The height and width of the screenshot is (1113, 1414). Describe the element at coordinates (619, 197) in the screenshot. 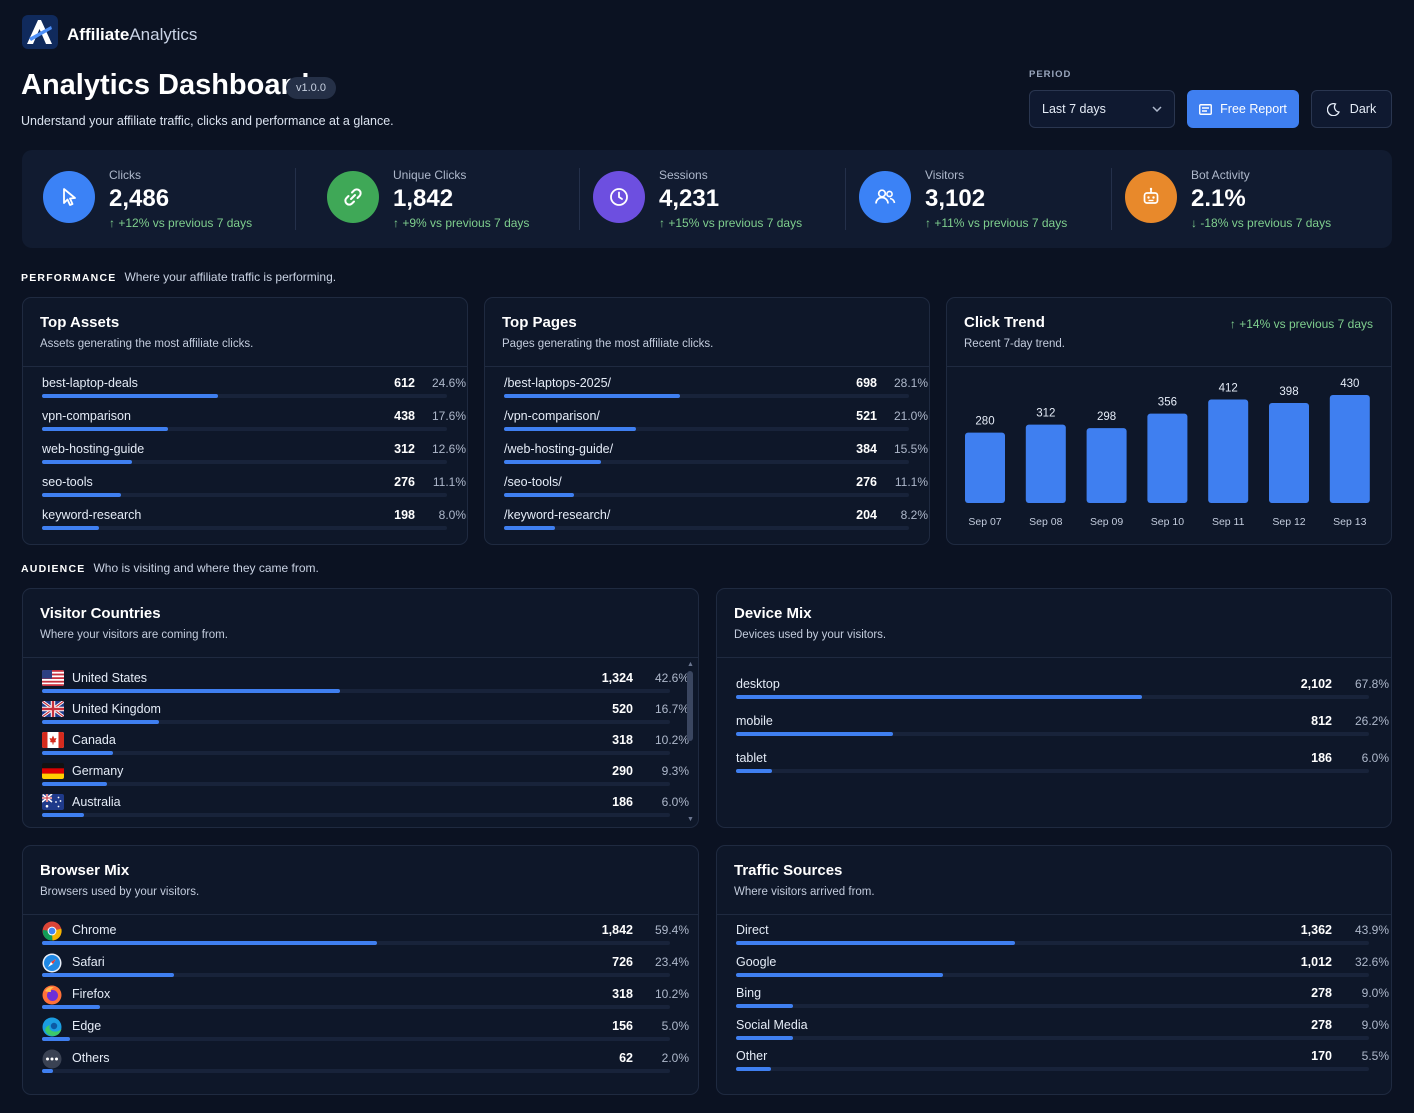

I see `clock-icon` at that location.